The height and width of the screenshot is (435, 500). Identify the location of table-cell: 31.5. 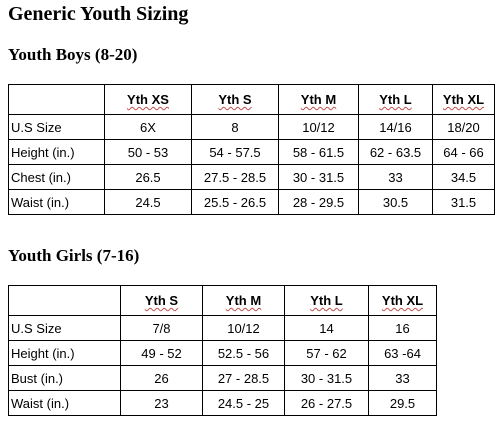
(463, 202).